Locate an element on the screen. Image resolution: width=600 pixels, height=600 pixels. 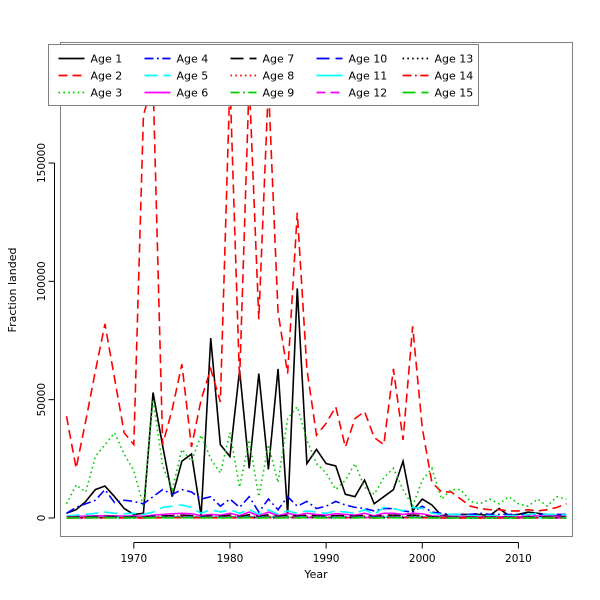
x-tick-label: 2010 is located at coordinates (518, 559).